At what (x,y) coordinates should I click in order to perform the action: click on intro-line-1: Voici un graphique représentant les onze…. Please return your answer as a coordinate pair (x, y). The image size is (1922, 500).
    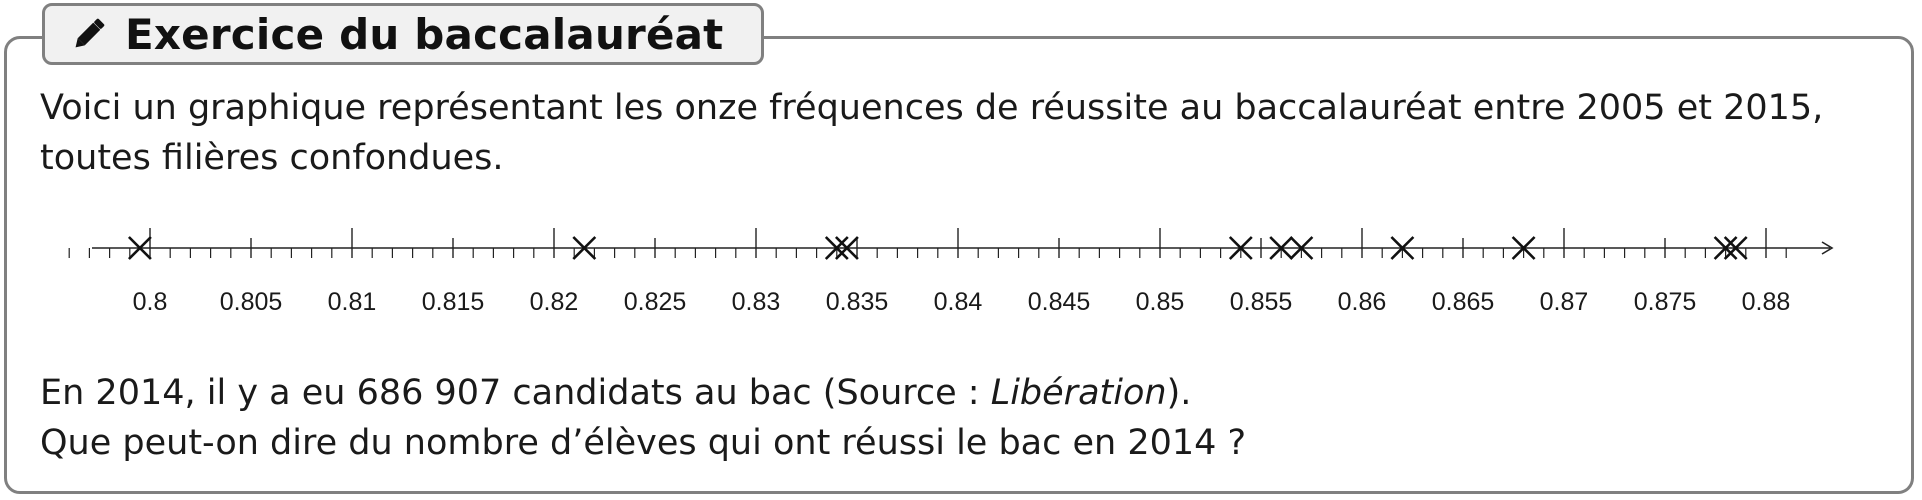
    Looking at the image, I should click on (932, 108).